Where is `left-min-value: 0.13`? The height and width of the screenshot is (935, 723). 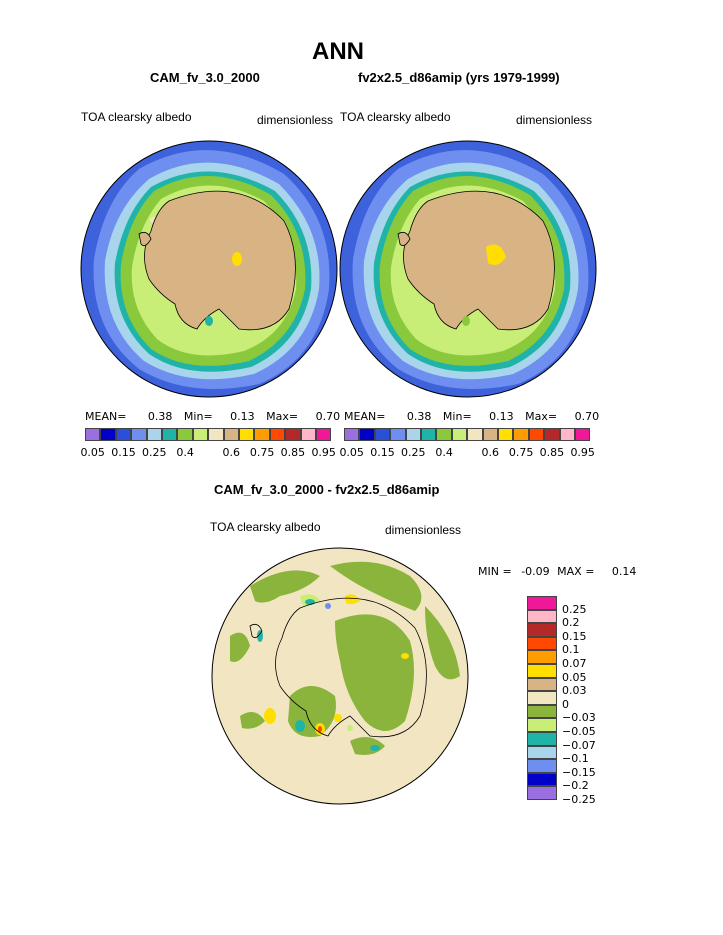 left-min-value: 0.13 is located at coordinates (242, 416).